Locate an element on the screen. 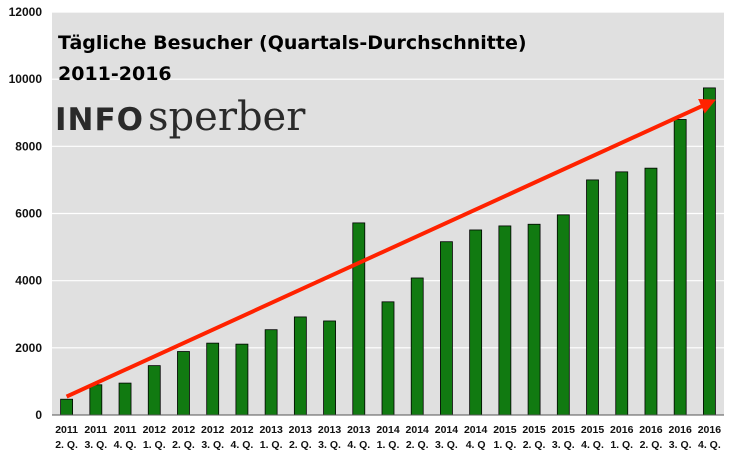 The height and width of the screenshot is (458, 743). y-tick-label: 8000 is located at coordinates (28, 146).